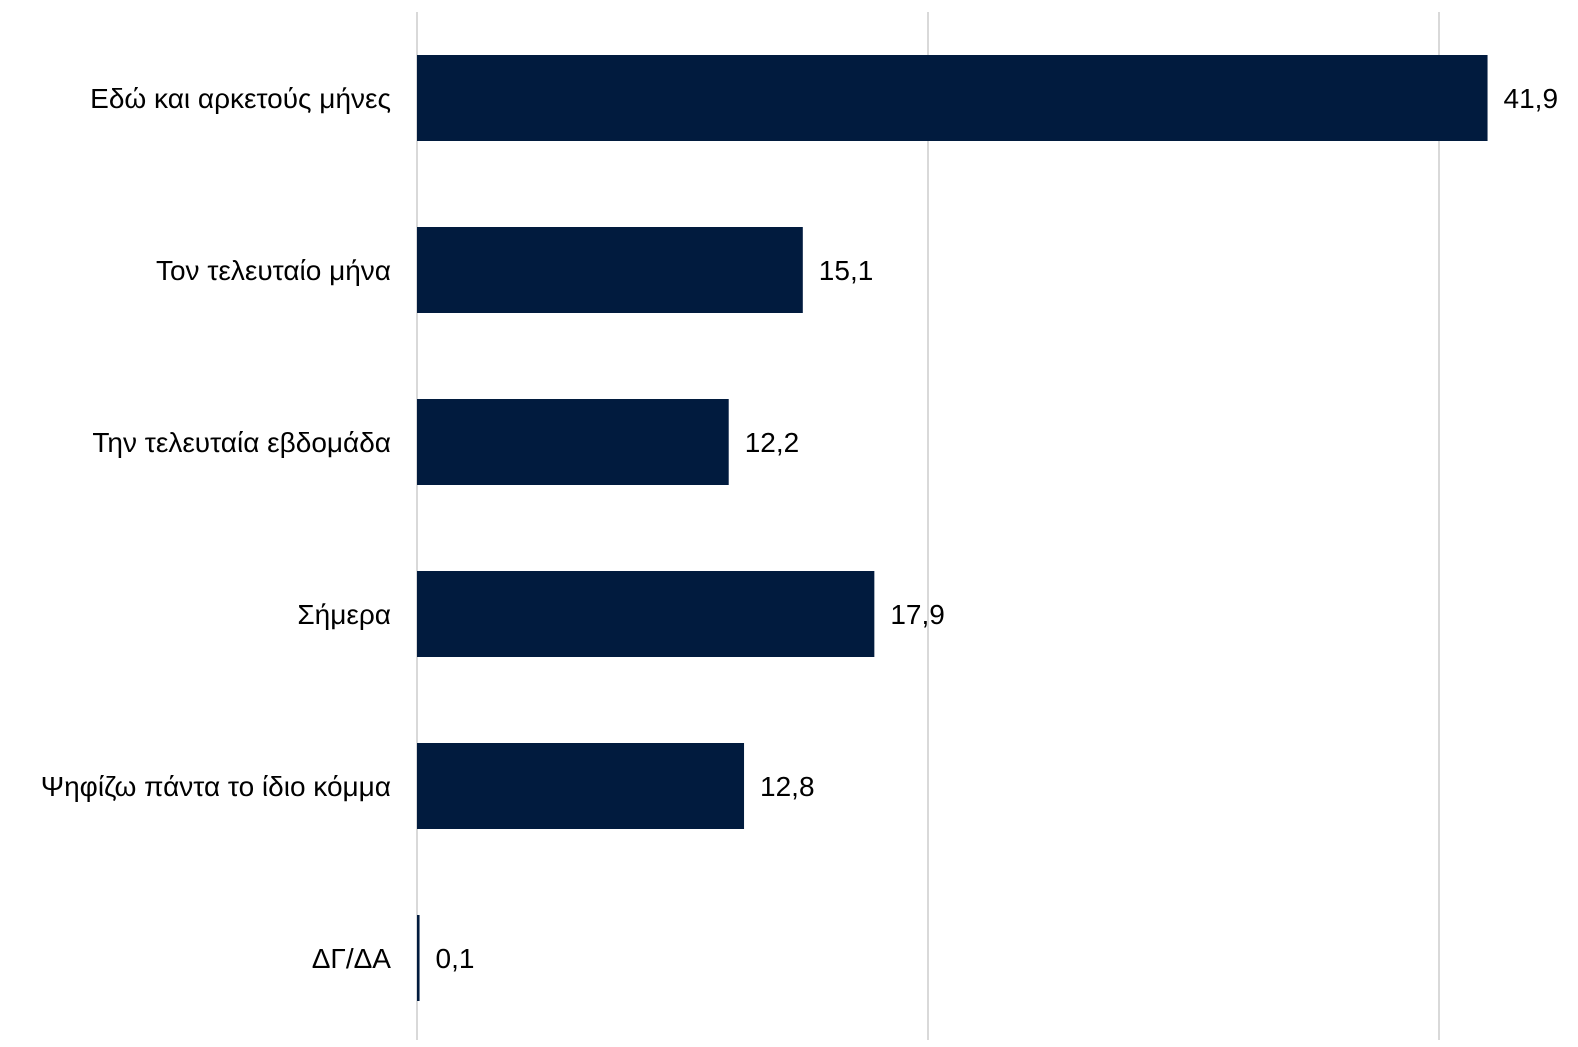 Image resolution: width=1578 pixels, height=1047 pixels. Describe the element at coordinates (772, 442) in the screenshot. I see `value-label-2: 12,2` at that location.